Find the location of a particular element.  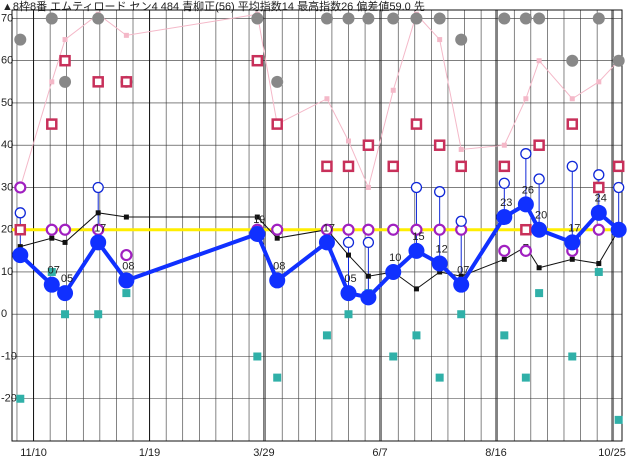

x-tick-label: 8/16 is located at coordinates (495, 453).